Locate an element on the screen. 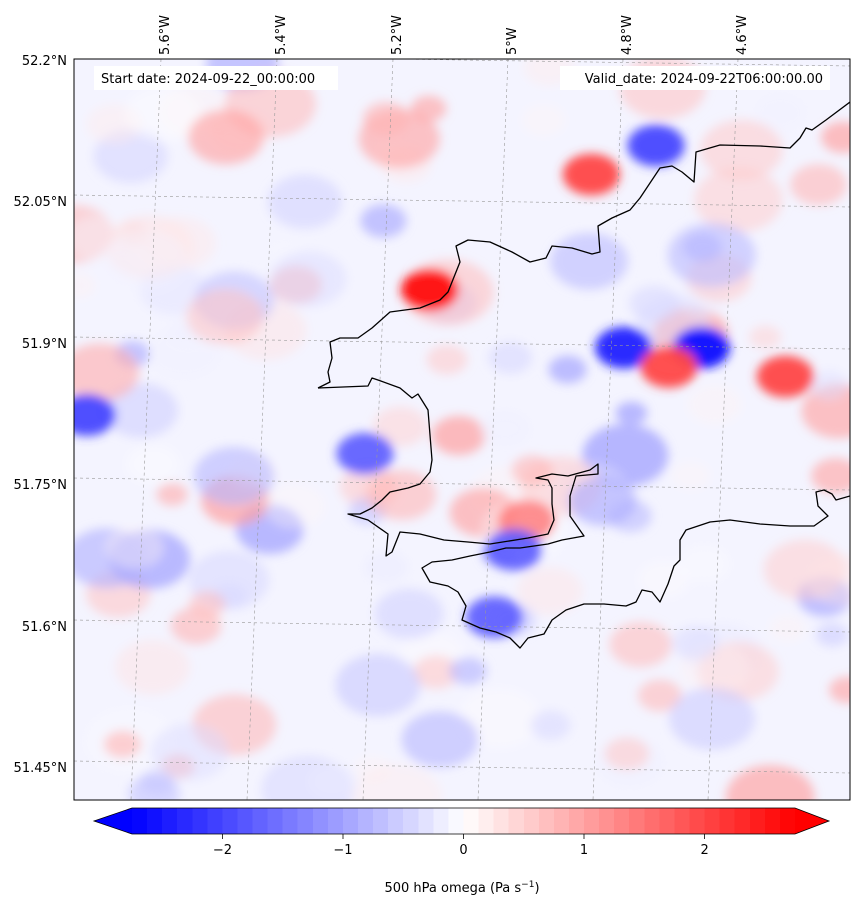 Image resolution: width=859 pixels, height=908 pixels. lat-label: 51.75°N is located at coordinates (40, 485).